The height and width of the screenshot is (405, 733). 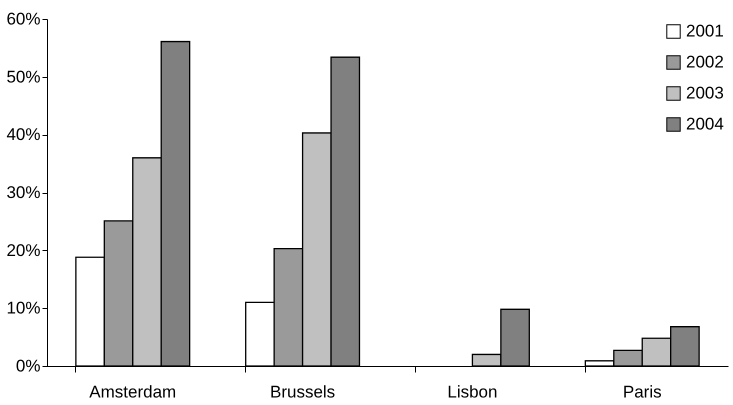 What do you see at coordinates (472, 392) in the screenshot?
I see `x-tick-label: Lisbon` at bounding box center [472, 392].